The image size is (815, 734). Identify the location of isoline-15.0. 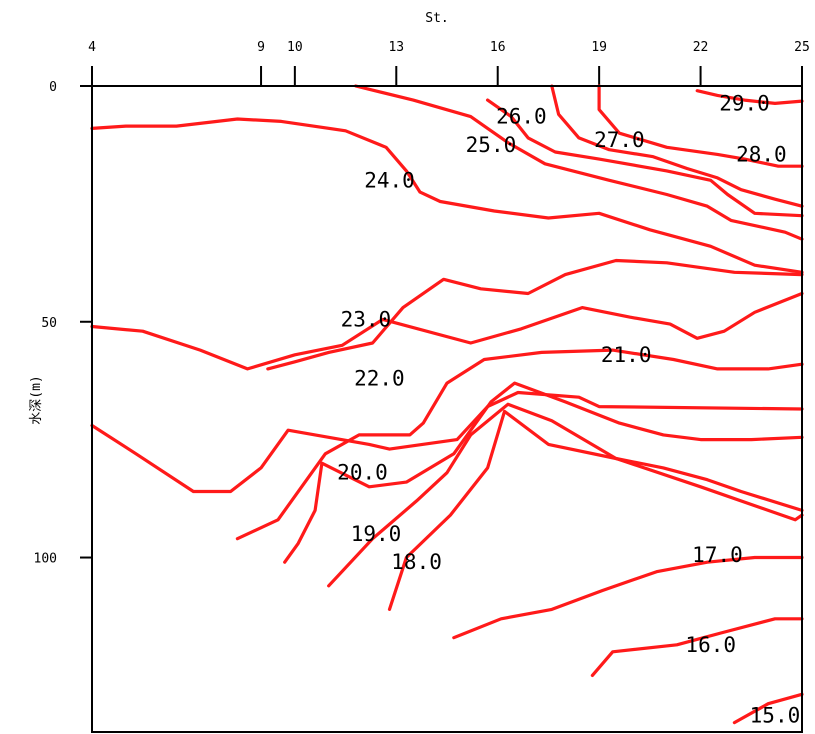
(697, 647).